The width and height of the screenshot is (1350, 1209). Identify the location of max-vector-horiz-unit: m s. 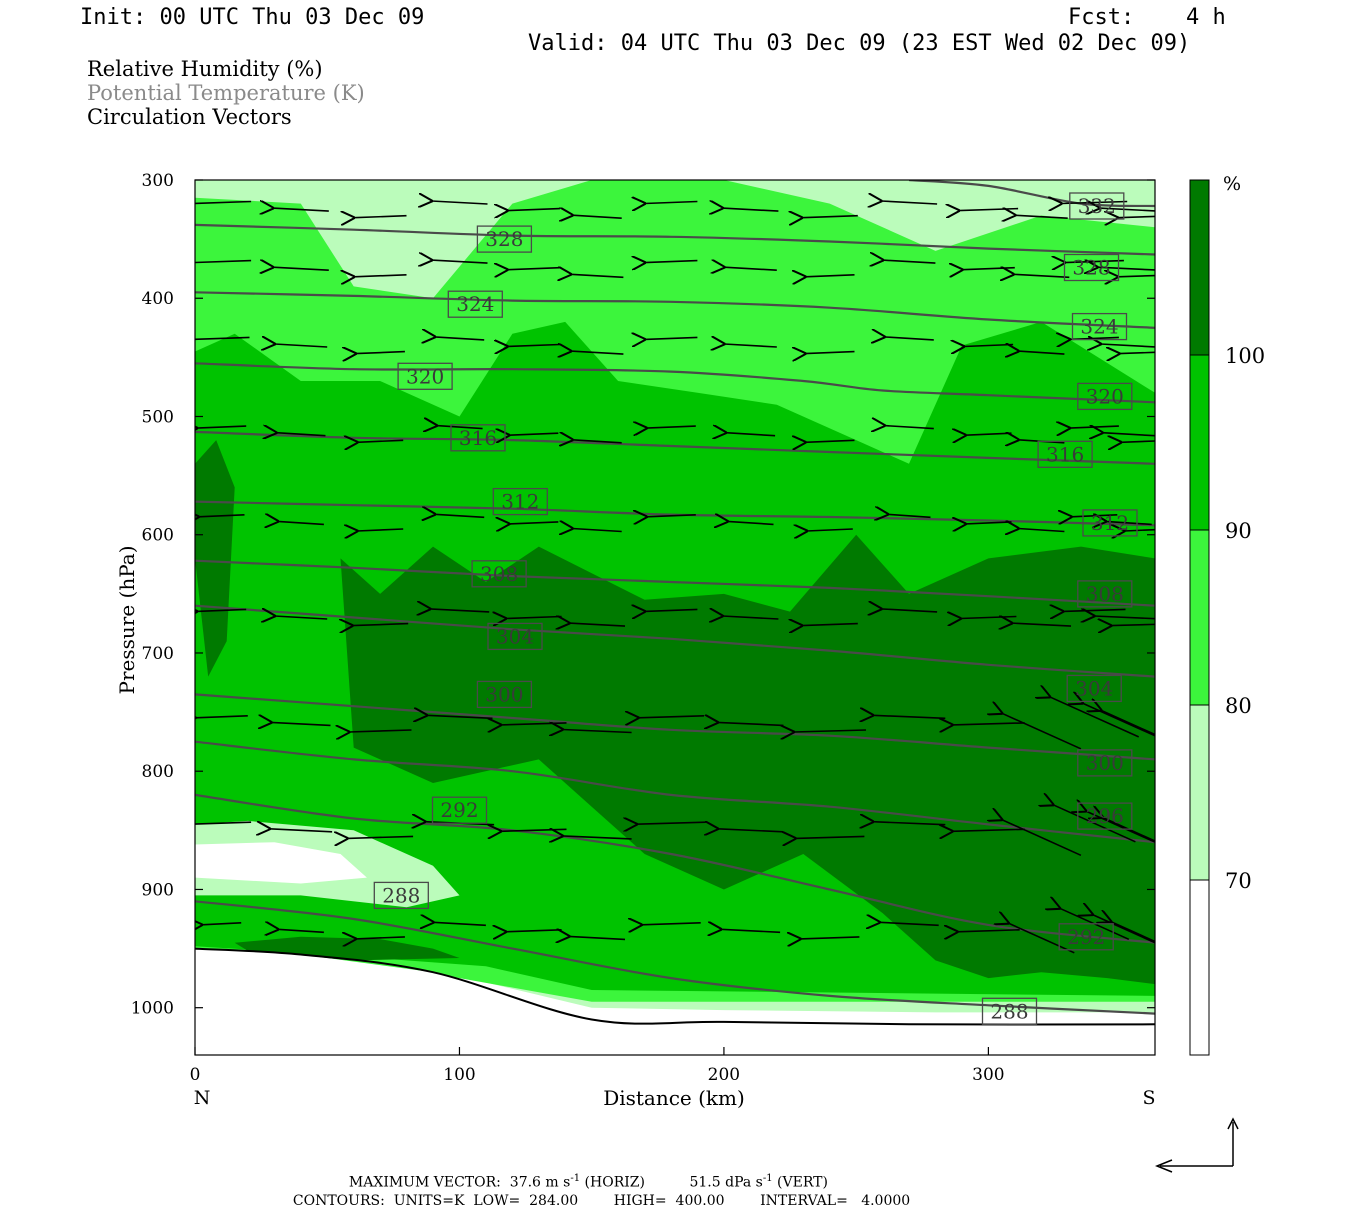
(558, 1182).